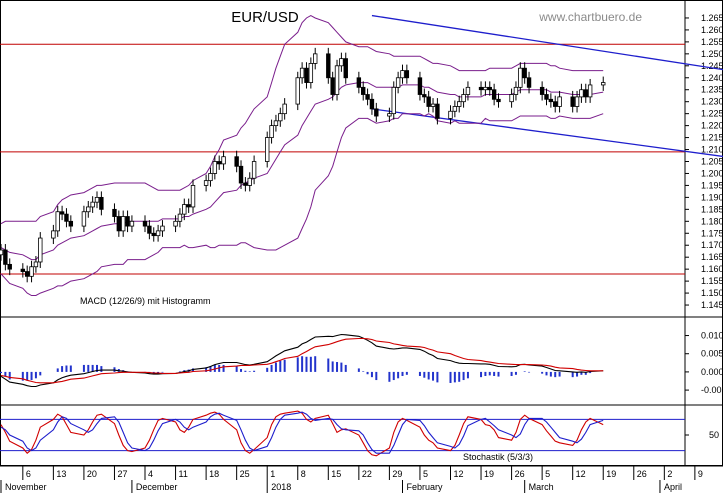 The width and height of the screenshot is (723, 493). I want to click on price-y-tick-label: 1.240, so click(712, 78).